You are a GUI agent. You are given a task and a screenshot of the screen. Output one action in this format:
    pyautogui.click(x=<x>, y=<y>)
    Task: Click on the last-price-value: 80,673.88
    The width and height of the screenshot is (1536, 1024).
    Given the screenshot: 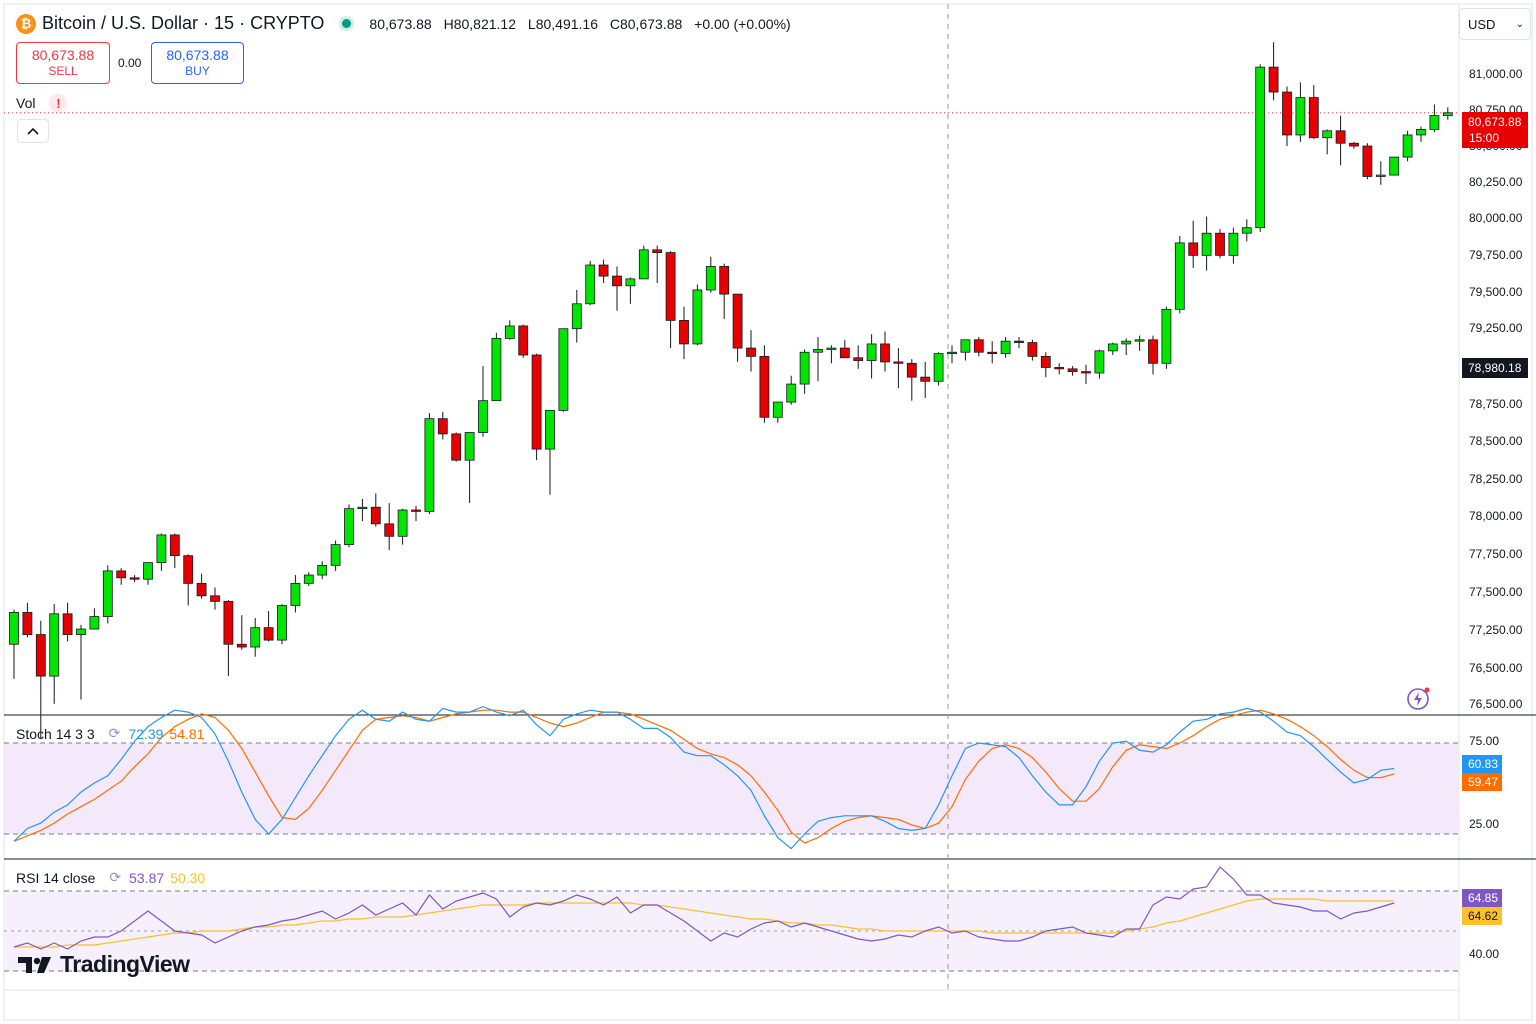 What is the action you would take?
    pyautogui.click(x=1495, y=122)
    